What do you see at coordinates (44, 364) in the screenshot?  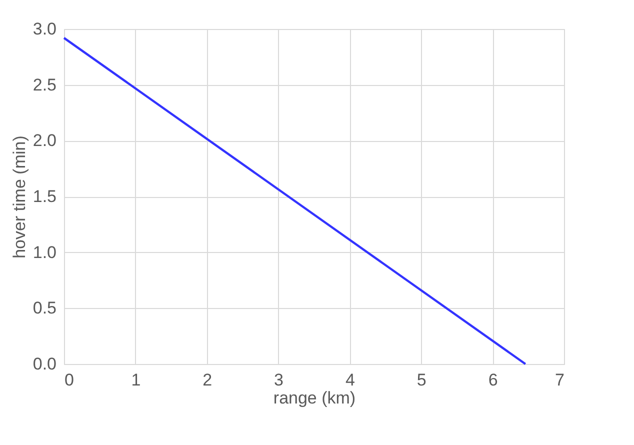 I see `y-tick-label: 0.0` at bounding box center [44, 364].